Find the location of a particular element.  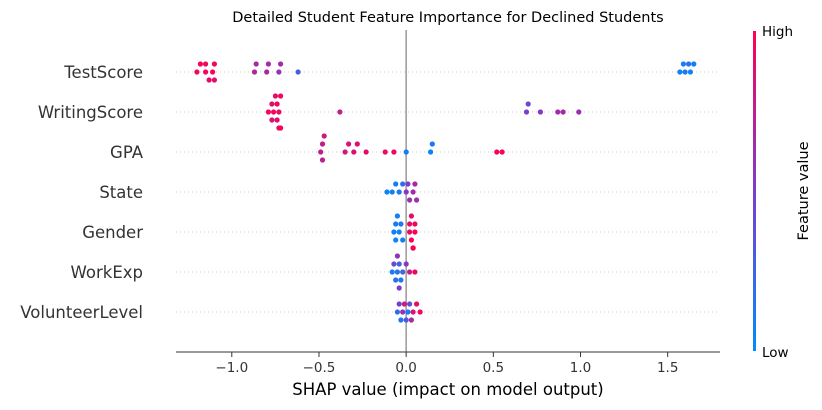

x-tick-label: 1.5 is located at coordinates (667, 368).